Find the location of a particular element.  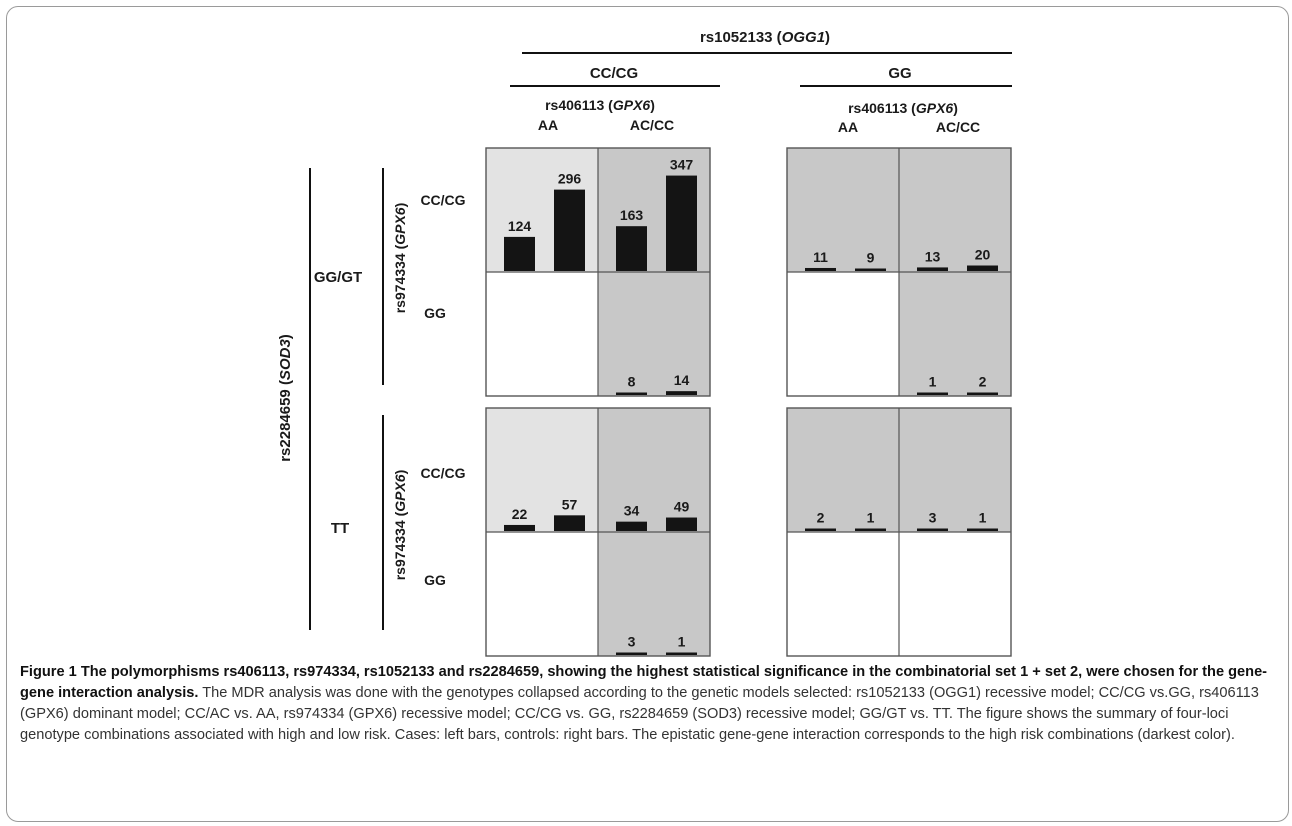

gpx6-406113-aa-right: AA is located at coordinates (848, 127).